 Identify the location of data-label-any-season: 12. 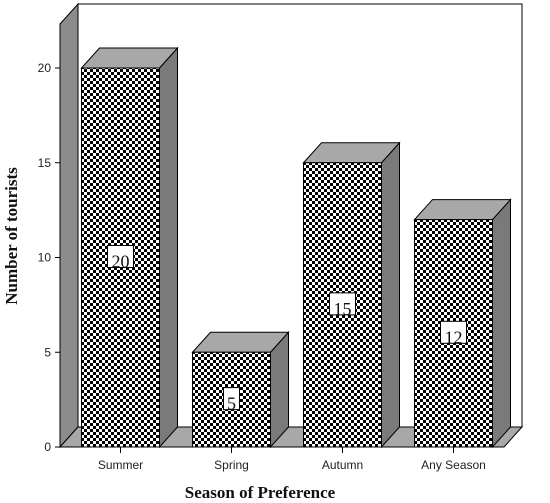
(454, 337).